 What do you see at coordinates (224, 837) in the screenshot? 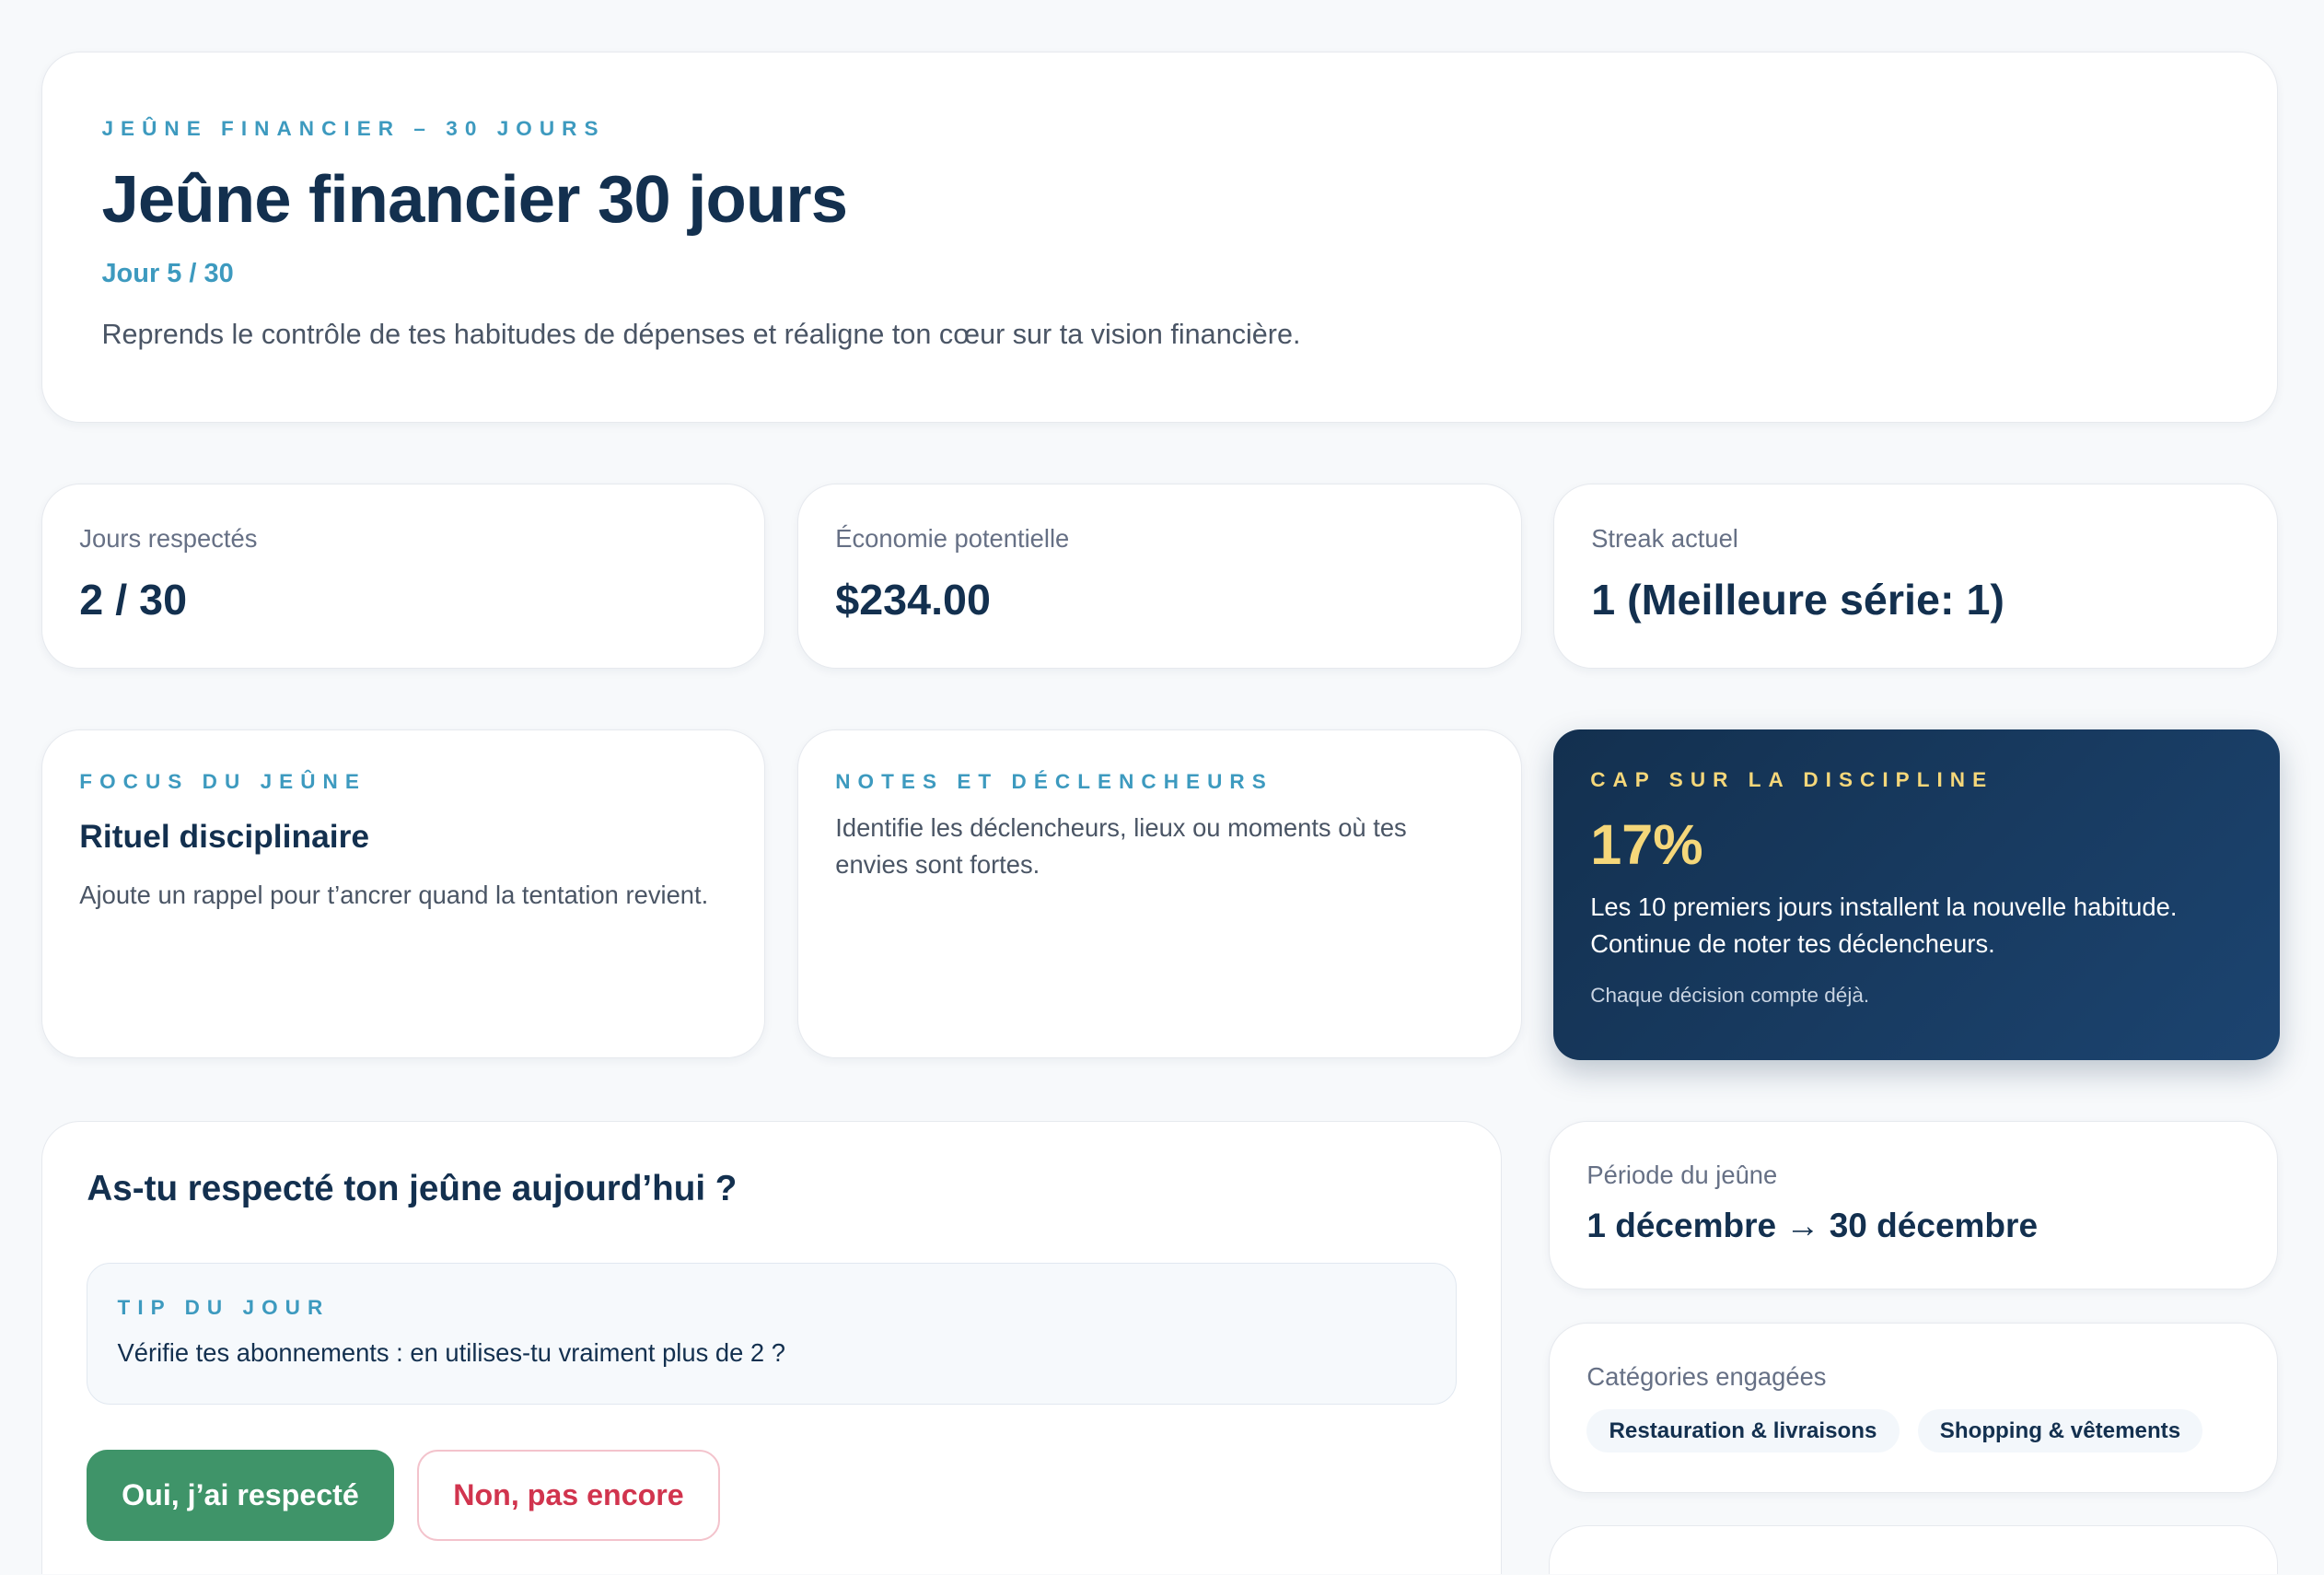
I see `focus-title: Rituel disciplinaire` at bounding box center [224, 837].